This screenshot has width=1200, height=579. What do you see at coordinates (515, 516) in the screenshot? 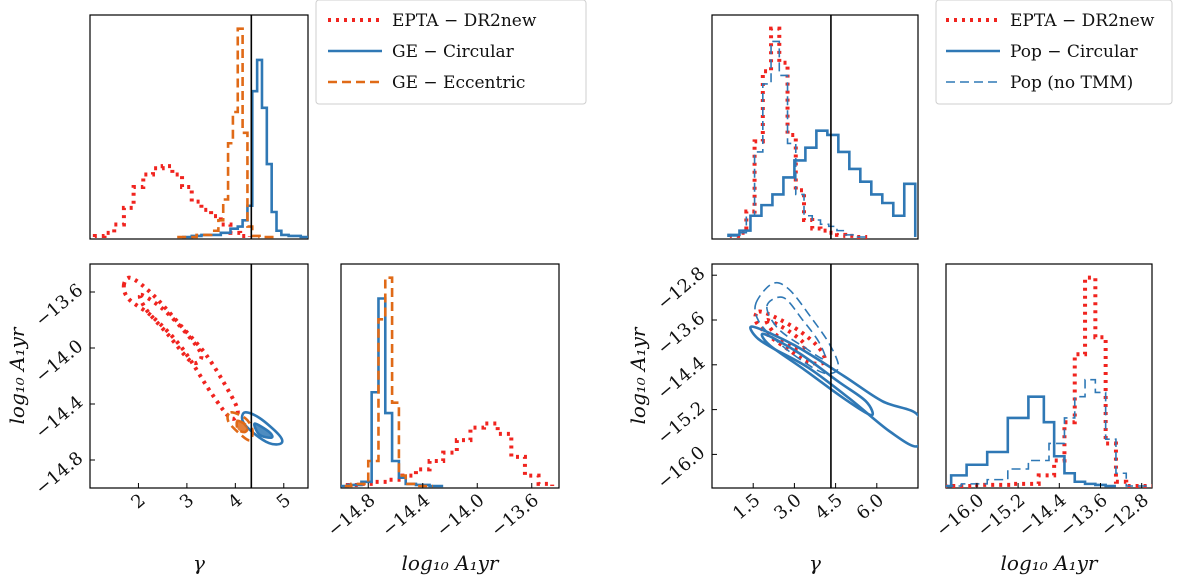
I see `left-logA-xtick-label: −13.6` at bounding box center [515, 516].